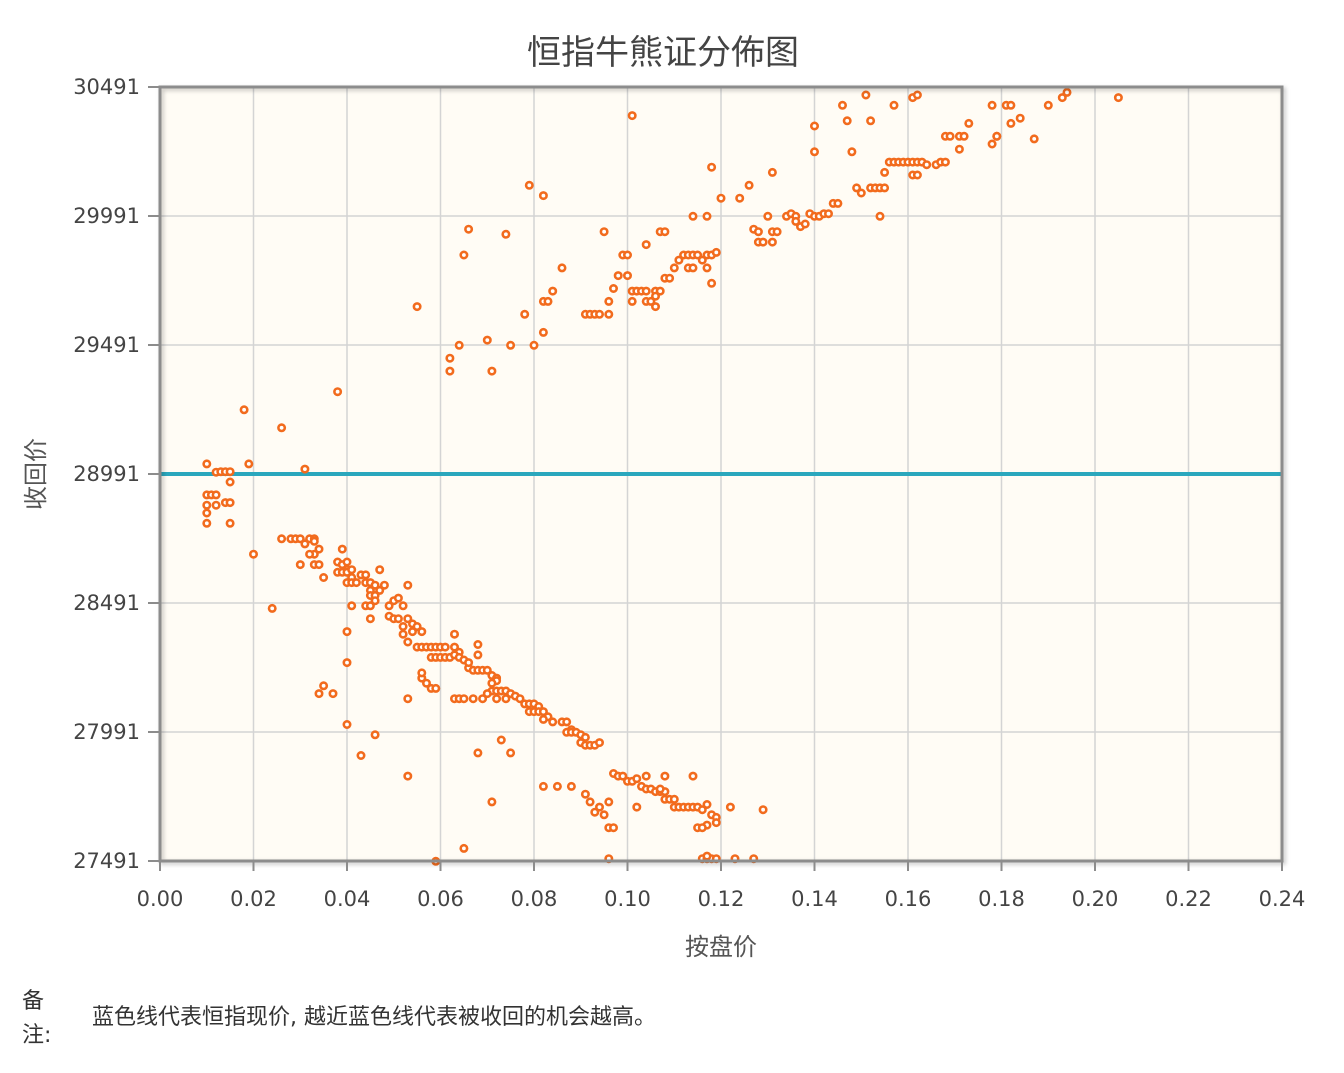 The image size is (1344, 1073). What do you see at coordinates (672, 1020) in the screenshot?
I see `footnote: 备注: 蓝色线代表恒指现价, 越近蓝色线代表被收回的机会越高。` at bounding box center [672, 1020].